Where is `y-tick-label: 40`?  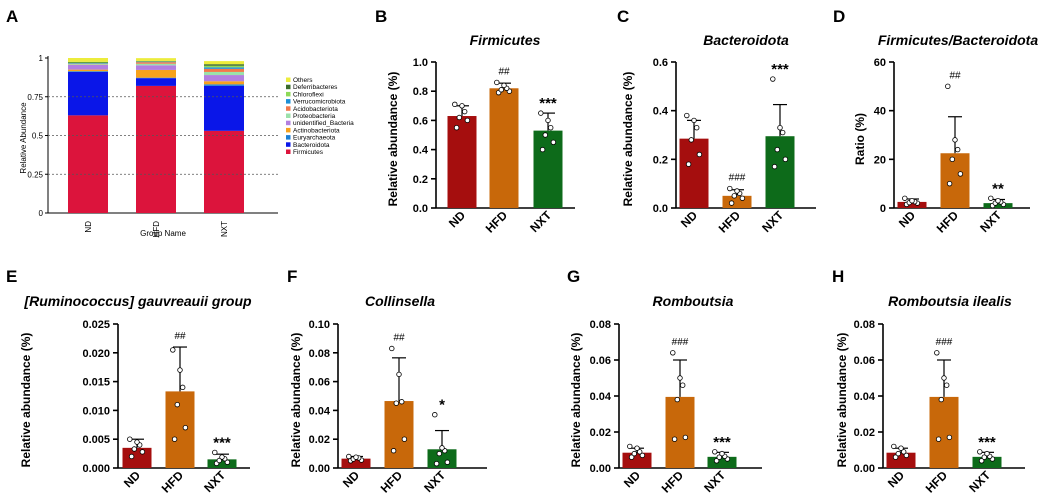 y-tick-label: 40 is located at coordinates (880, 112).